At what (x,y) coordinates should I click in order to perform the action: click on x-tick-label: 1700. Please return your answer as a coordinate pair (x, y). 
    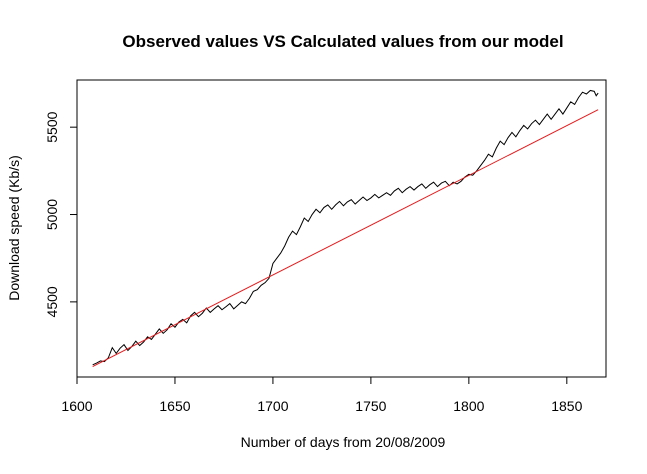
    Looking at the image, I should click on (272, 406).